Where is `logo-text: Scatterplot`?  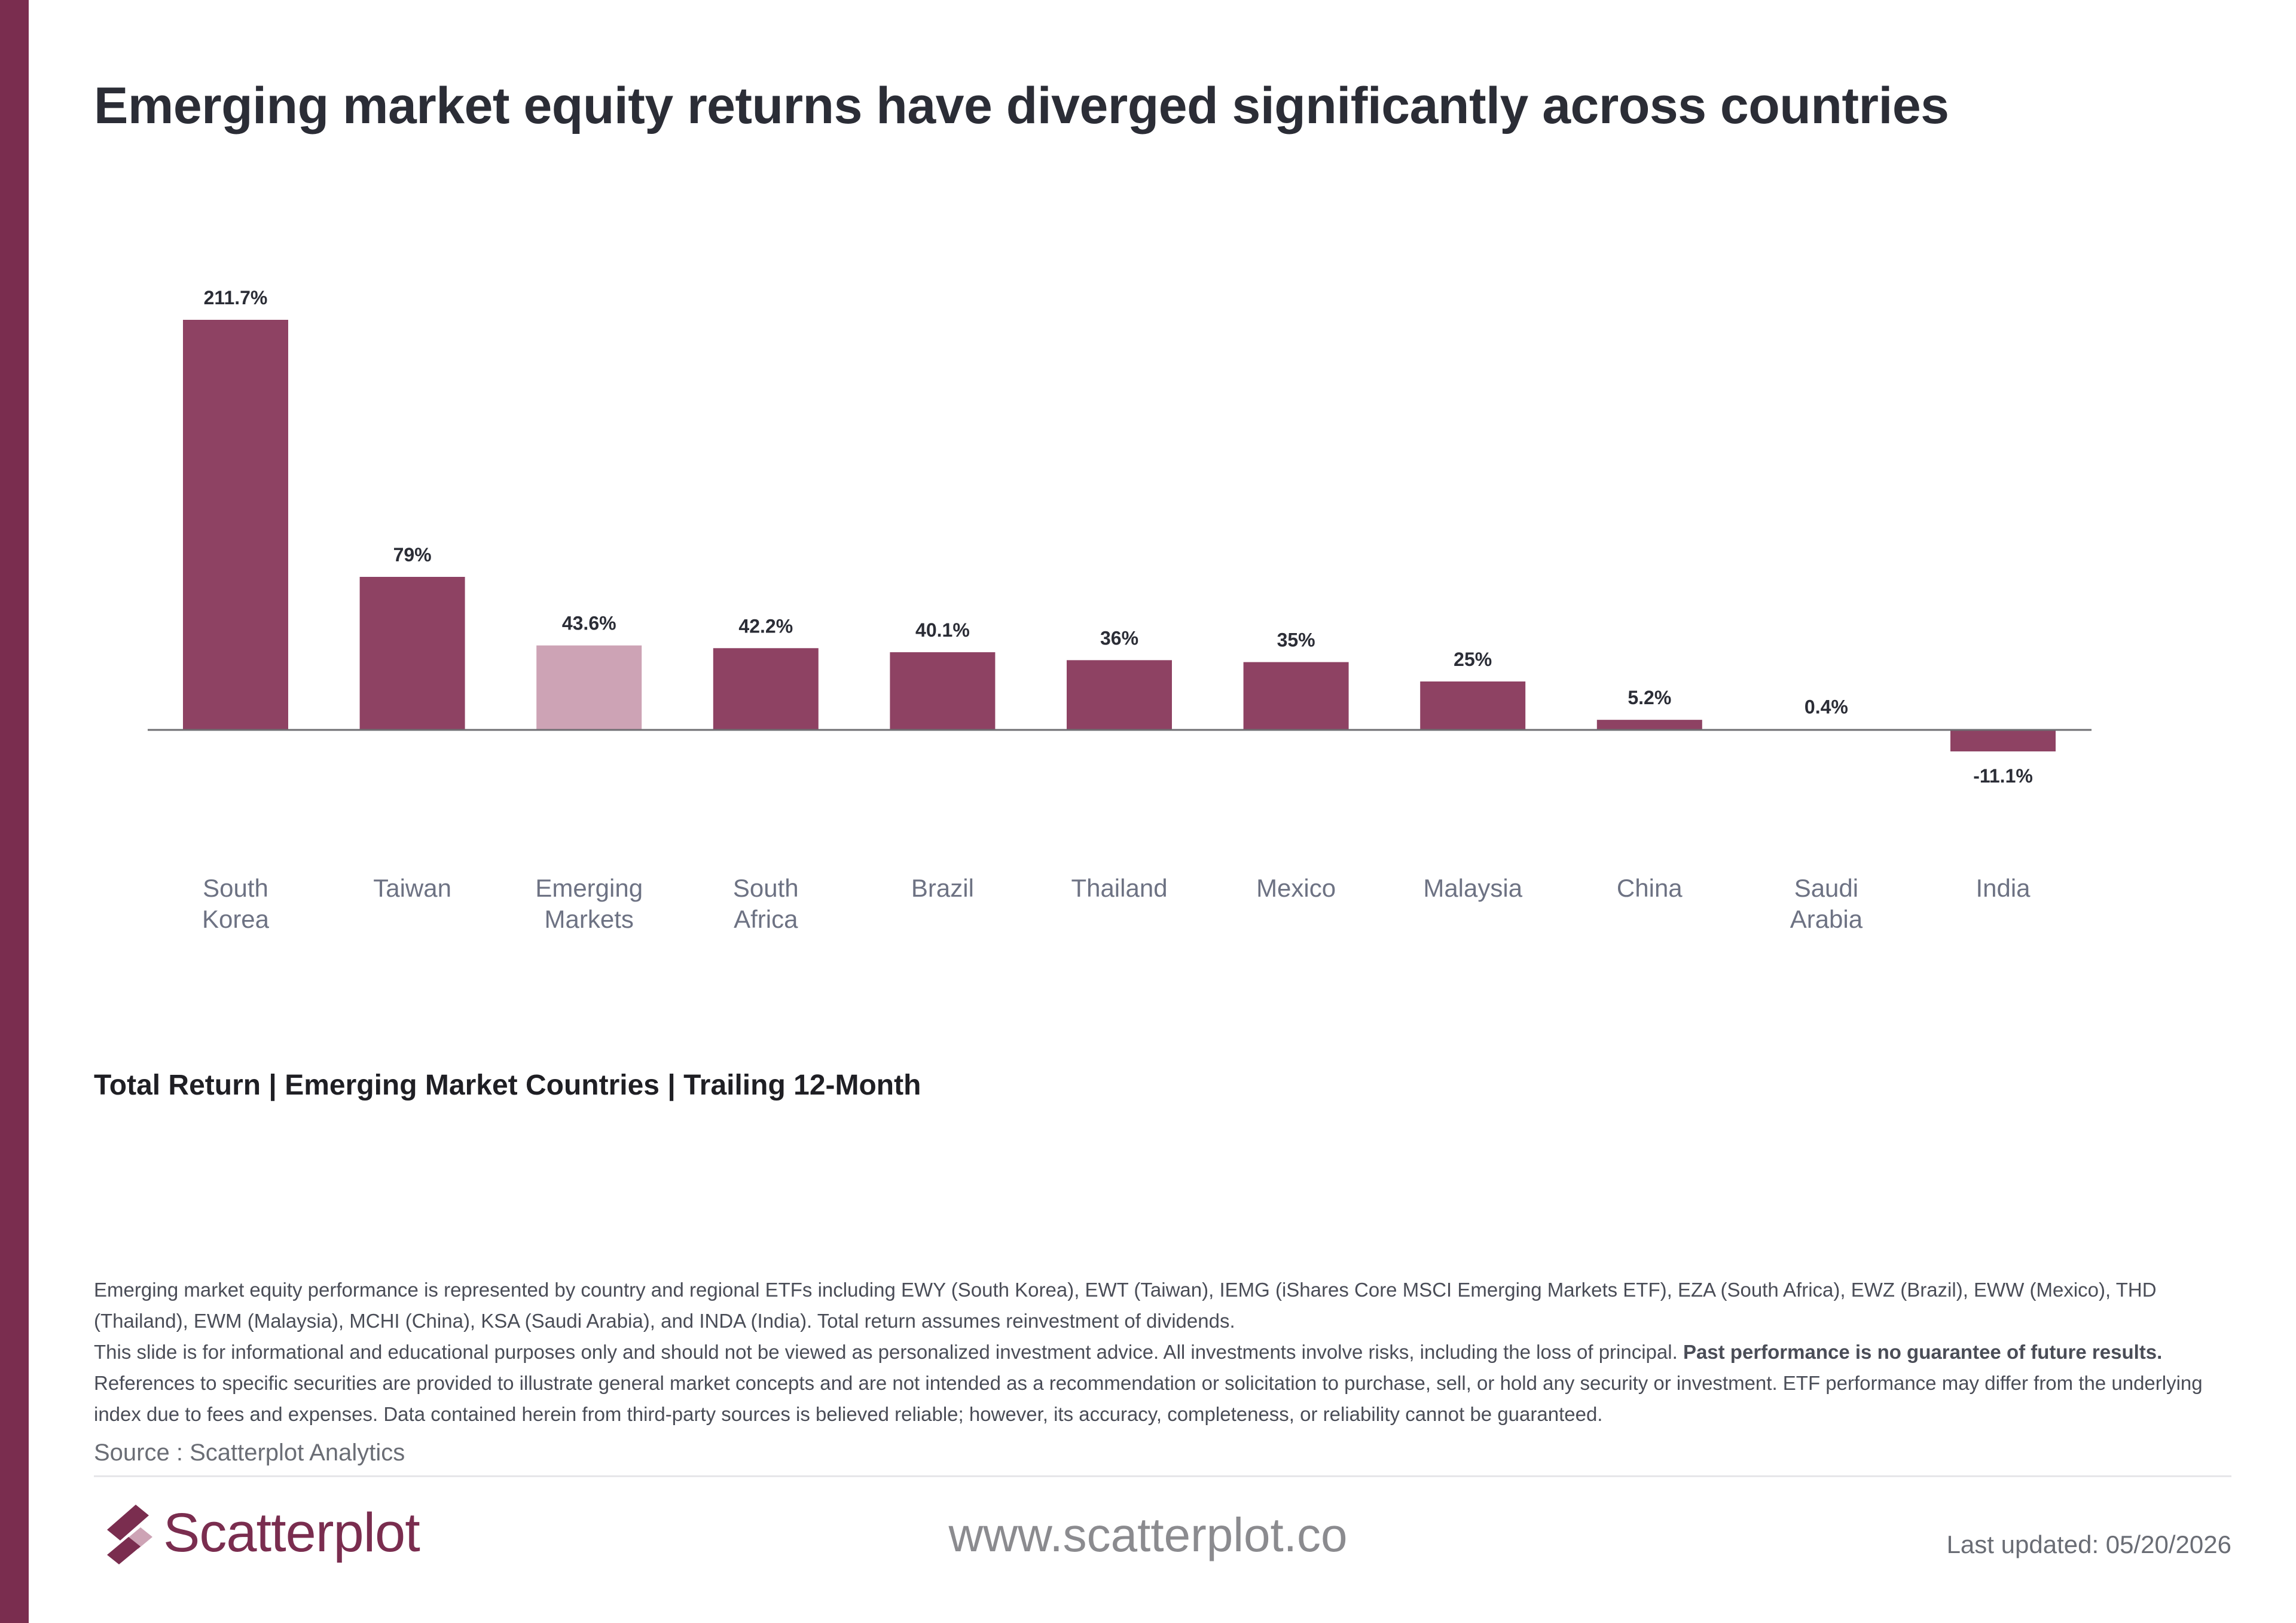
logo-text: Scatterplot is located at coordinates (291, 1533).